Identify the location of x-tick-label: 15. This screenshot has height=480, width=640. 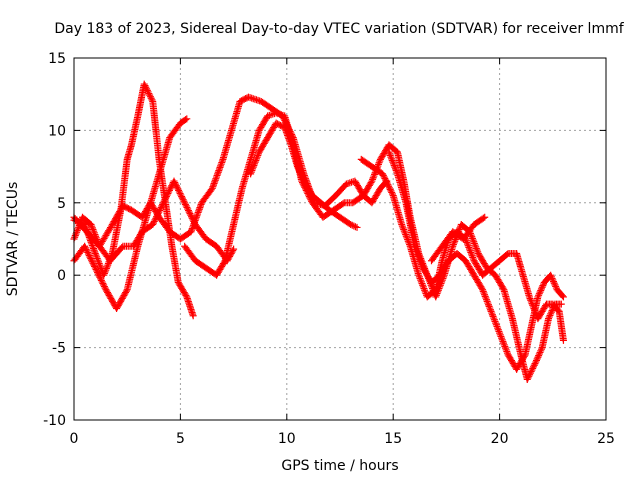
(393, 439).